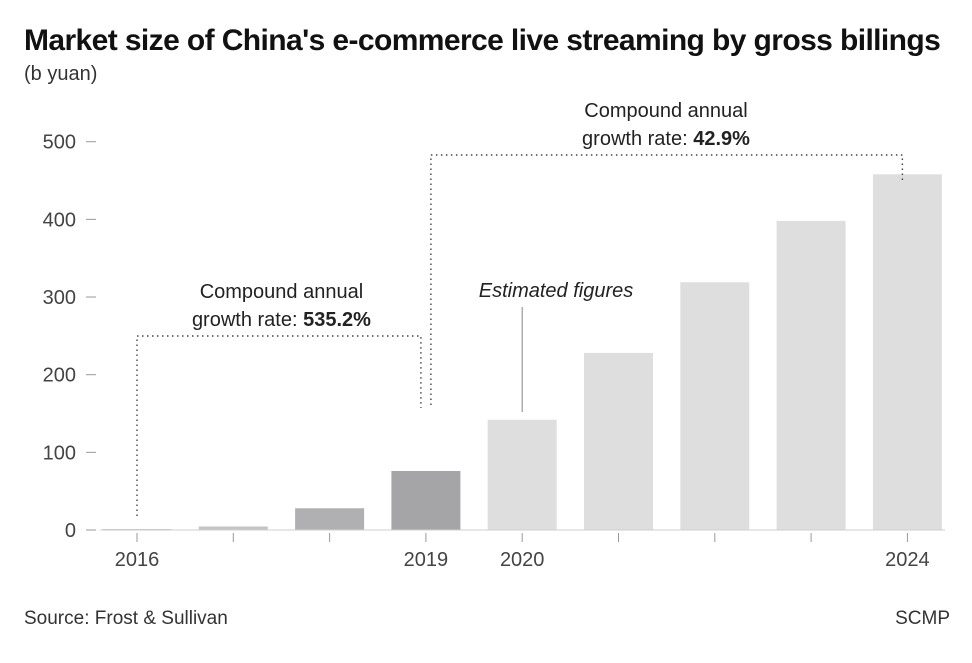  What do you see at coordinates (59, 298) in the screenshot?
I see `y-tick-label: 300` at bounding box center [59, 298].